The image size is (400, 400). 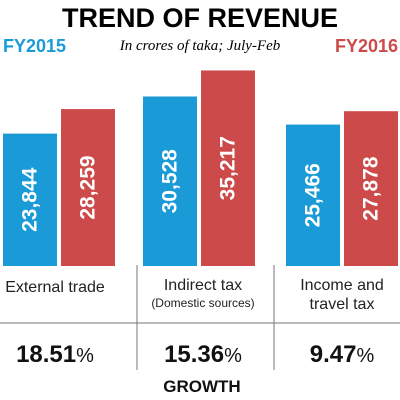 I want to click on growth-unit-indirect-tax: %, so click(x=233, y=356).